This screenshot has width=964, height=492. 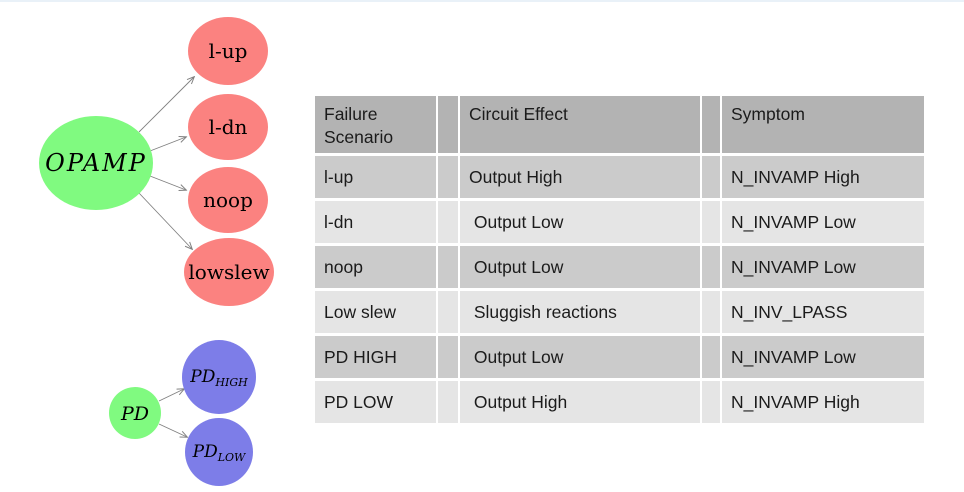 I want to click on pdlow-label-main: PD, so click(x=205, y=452).